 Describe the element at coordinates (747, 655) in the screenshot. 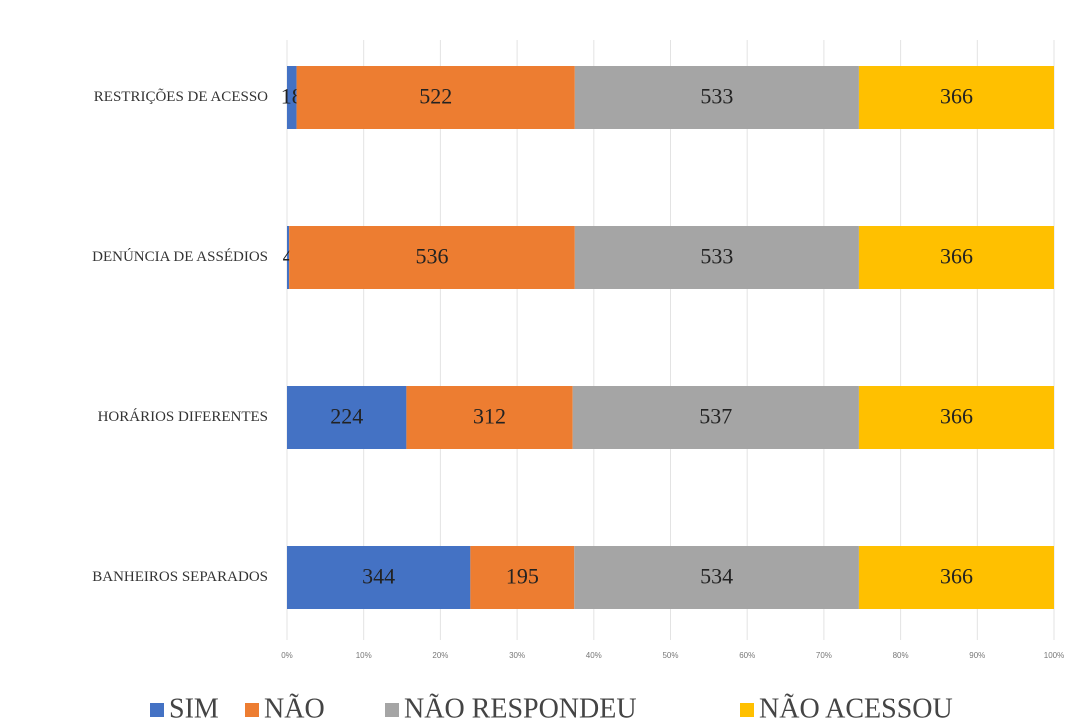

I see `x-tick-label: 60%` at that location.